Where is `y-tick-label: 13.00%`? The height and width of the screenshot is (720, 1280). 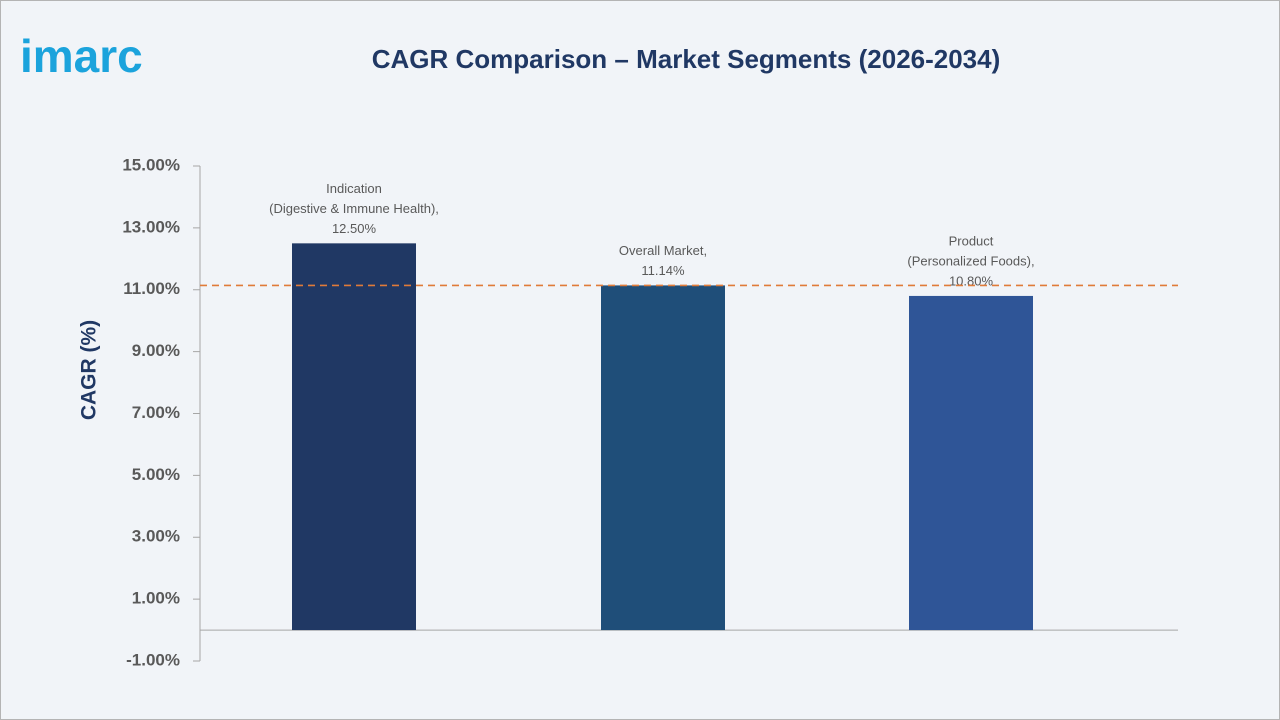
y-tick-label: 13.00% is located at coordinates (151, 226).